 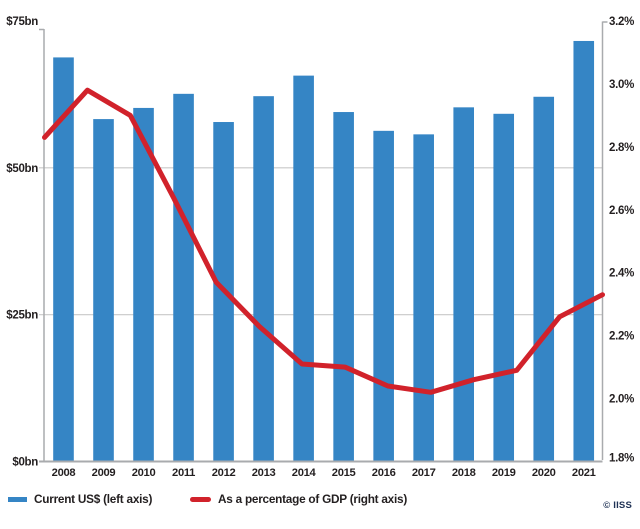 I want to click on year-label-2020: 2020, so click(x=544, y=473).